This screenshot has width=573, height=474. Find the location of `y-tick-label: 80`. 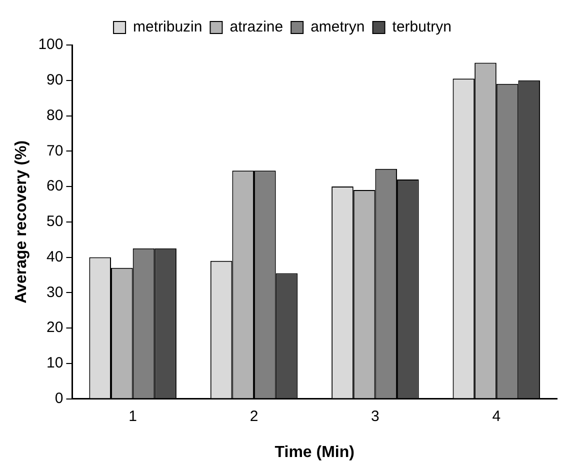

y-tick-label: 80 is located at coordinates (55, 115).